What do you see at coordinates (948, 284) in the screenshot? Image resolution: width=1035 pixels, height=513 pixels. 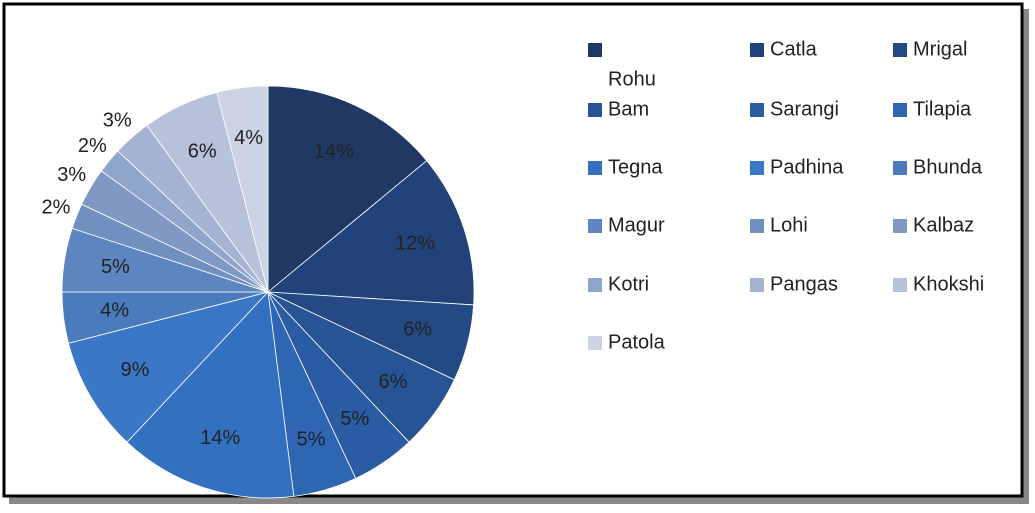 I see `legend-label: Khokshi` at bounding box center [948, 284].